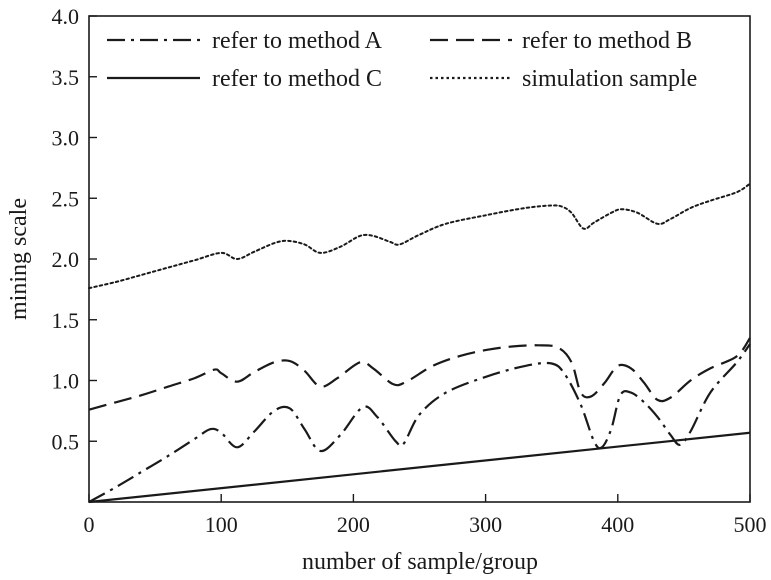  I want to click on x-tick-label: 100, so click(221, 524).